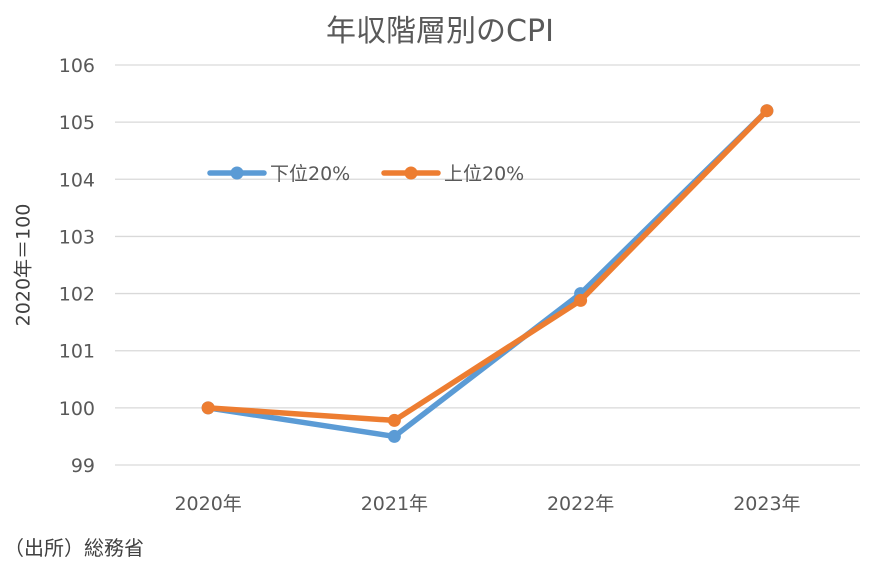 The image size is (880, 568). What do you see at coordinates (77, 266) in the screenshot?
I see `y-tick-labels: 99 100 101 102 103 104 105 106` at bounding box center [77, 266].